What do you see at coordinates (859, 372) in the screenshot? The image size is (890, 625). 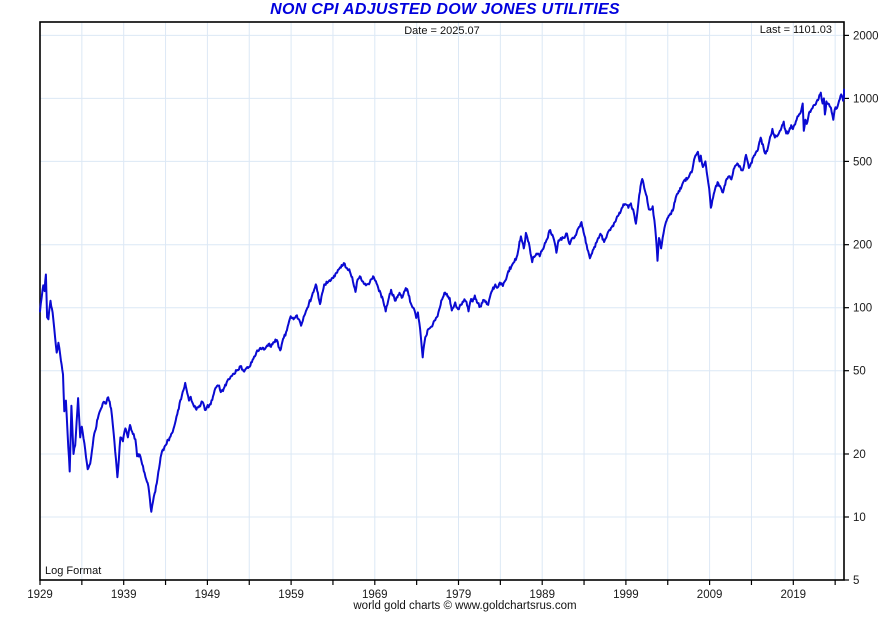 I see `y-tick-label: 50` at bounding box center [859, 372].